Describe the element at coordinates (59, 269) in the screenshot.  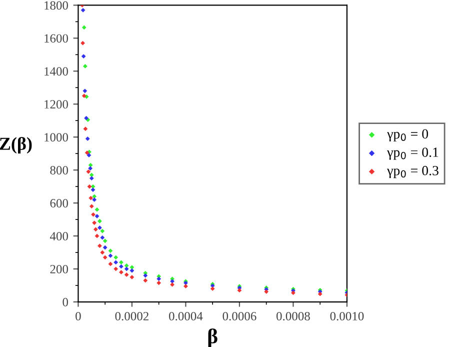
I see `y-tick-label: 200` at that location.